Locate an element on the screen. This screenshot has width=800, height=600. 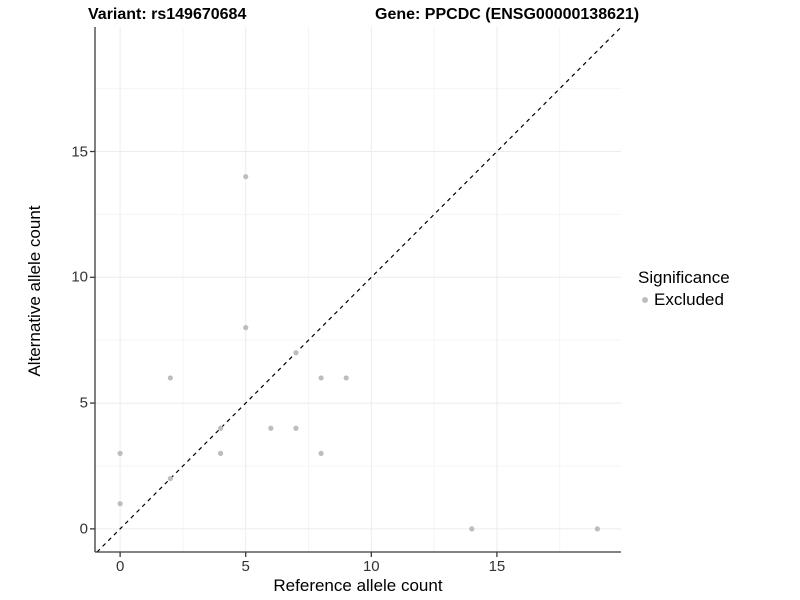
y-tick-label: 5 is located at coordinates (83, 403).